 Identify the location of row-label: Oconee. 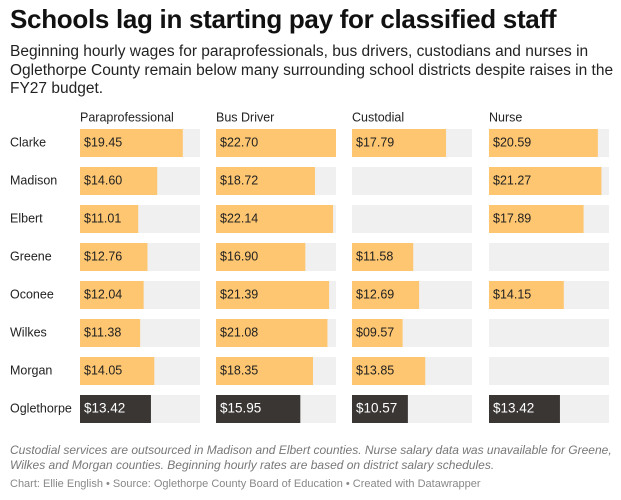
(32, 294).